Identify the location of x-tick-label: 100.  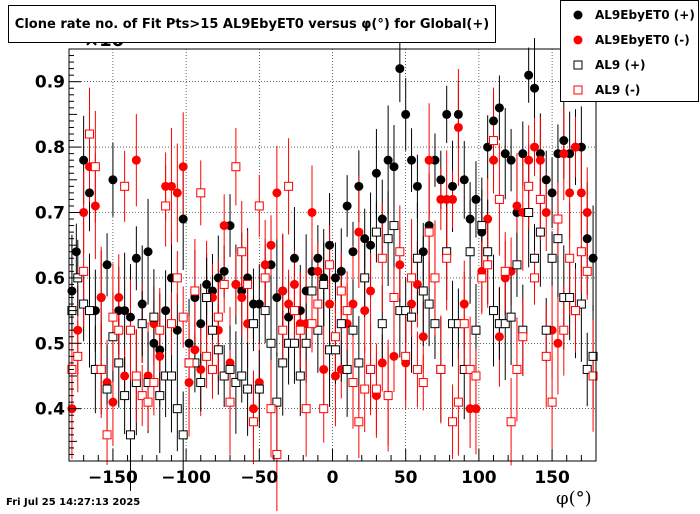
(479, 478).